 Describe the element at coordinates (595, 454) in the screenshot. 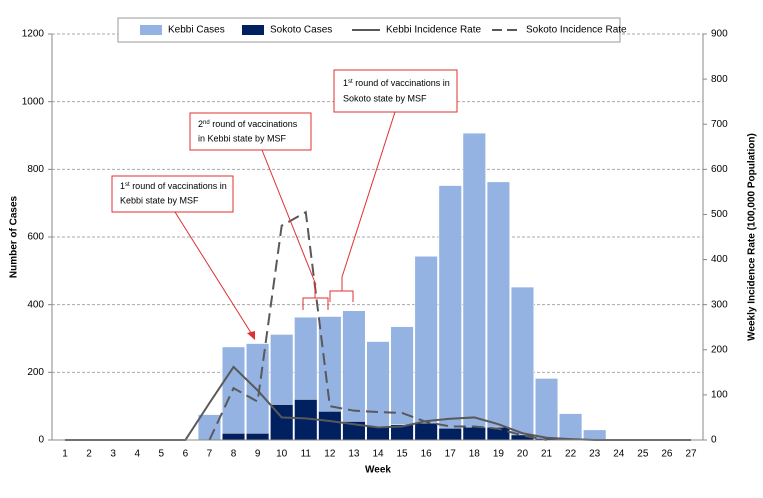

I see `x-tick-label: 23` at that location.